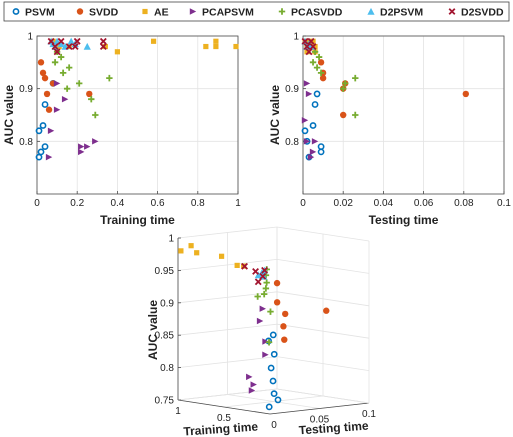  What do you see at coordinates (30, 37) in the screenshot?
I see `y-tick-label: 1` at bounding box center [30, 37].